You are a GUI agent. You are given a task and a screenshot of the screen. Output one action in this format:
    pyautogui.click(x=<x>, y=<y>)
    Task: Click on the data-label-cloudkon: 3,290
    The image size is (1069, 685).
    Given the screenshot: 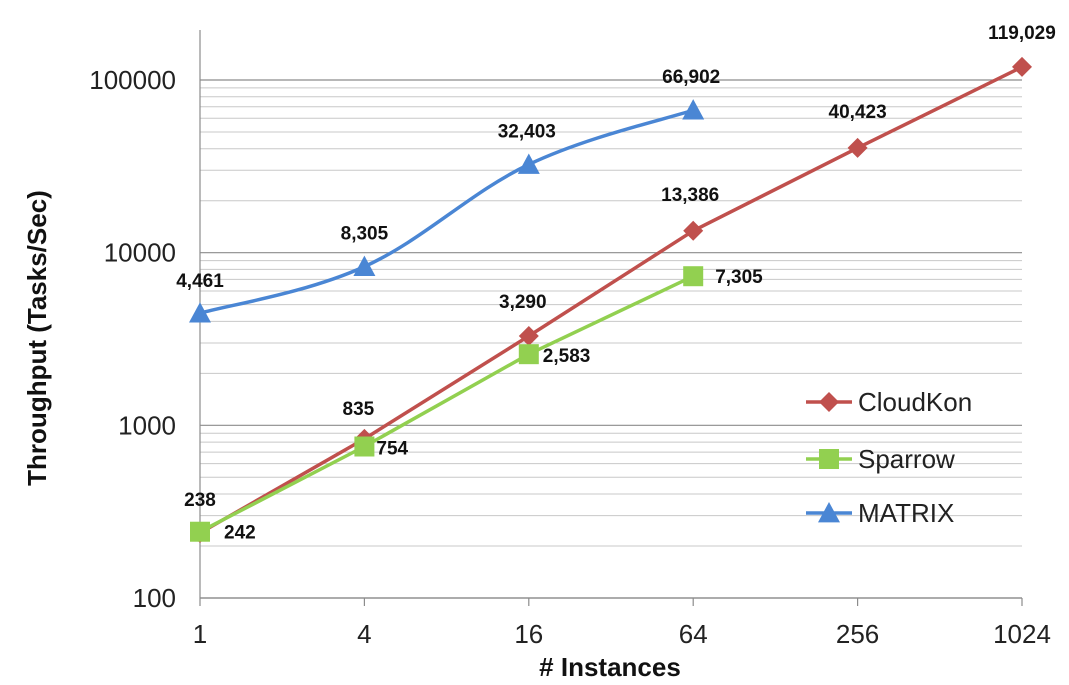 What is the action you would take?
    pyautogui.click(x=523, y=302)
    